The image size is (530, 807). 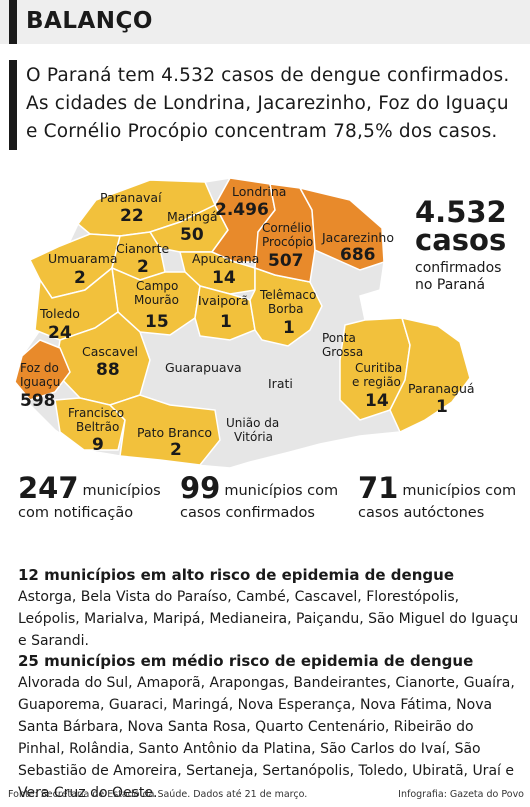 I want to click on map-value-francisco-beltrao: 9, so click(x=98, y=445).